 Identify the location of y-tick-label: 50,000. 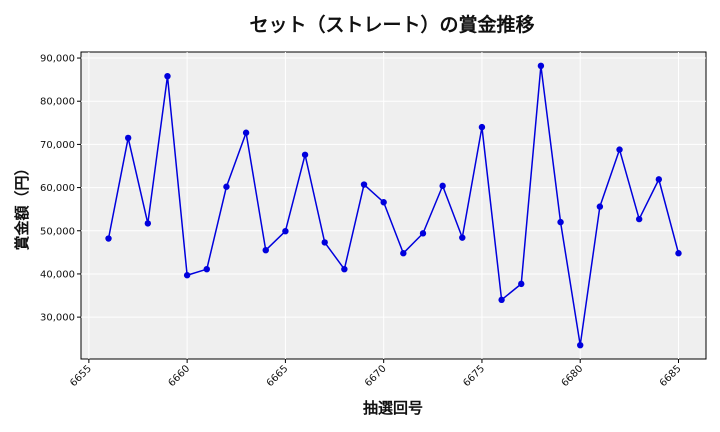
(57, 231).